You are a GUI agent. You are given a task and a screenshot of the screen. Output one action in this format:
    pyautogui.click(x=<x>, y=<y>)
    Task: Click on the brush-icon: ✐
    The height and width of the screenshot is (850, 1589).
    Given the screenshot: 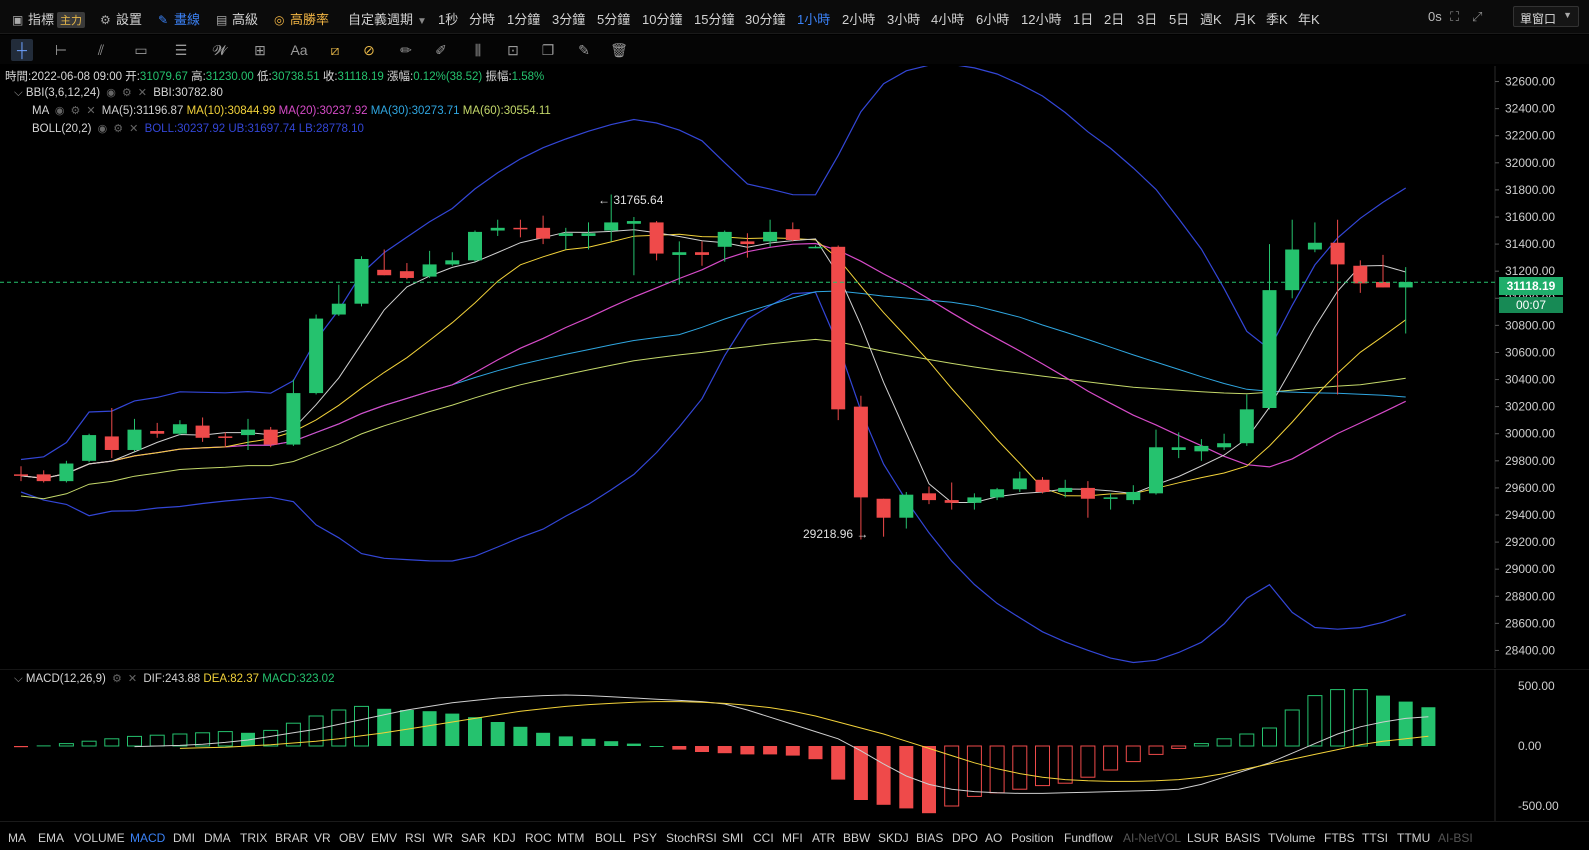 What is the action you would take?
    pyautogui.click(x=441, y=50)
    